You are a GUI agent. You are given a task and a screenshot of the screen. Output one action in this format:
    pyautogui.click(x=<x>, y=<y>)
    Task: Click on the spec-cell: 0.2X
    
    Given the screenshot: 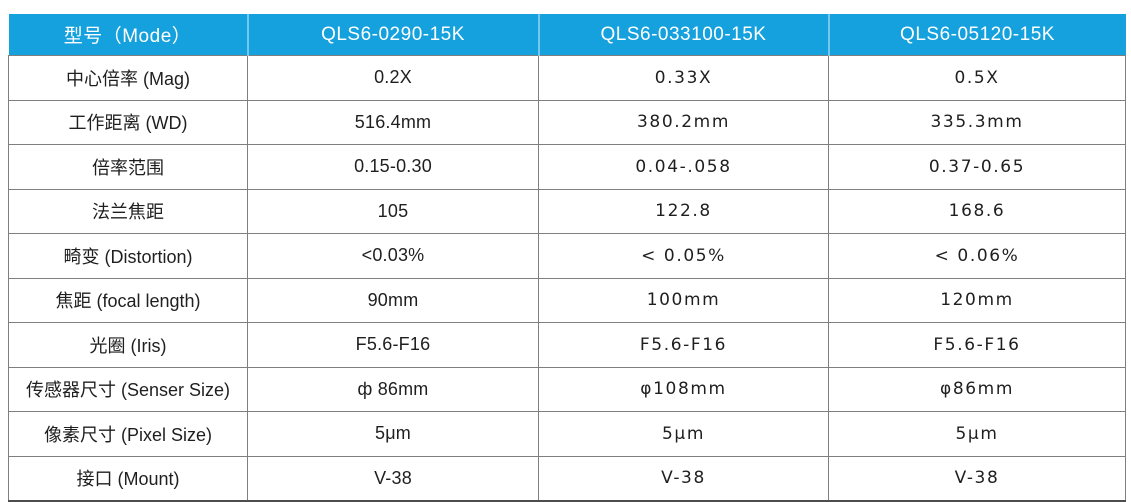 What is the action you would take?
    pyautogui.click(x=393, y=78)
    